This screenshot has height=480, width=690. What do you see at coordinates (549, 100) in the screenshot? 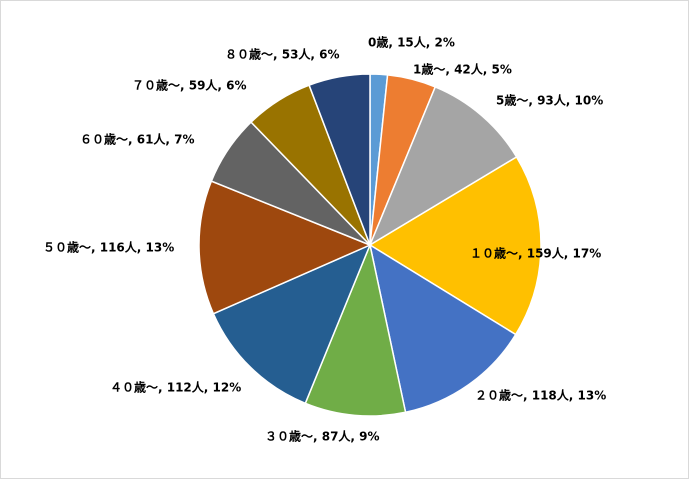
I see `data-label: 5歳～, 93人, 10%` at bounding box center [549, 100].